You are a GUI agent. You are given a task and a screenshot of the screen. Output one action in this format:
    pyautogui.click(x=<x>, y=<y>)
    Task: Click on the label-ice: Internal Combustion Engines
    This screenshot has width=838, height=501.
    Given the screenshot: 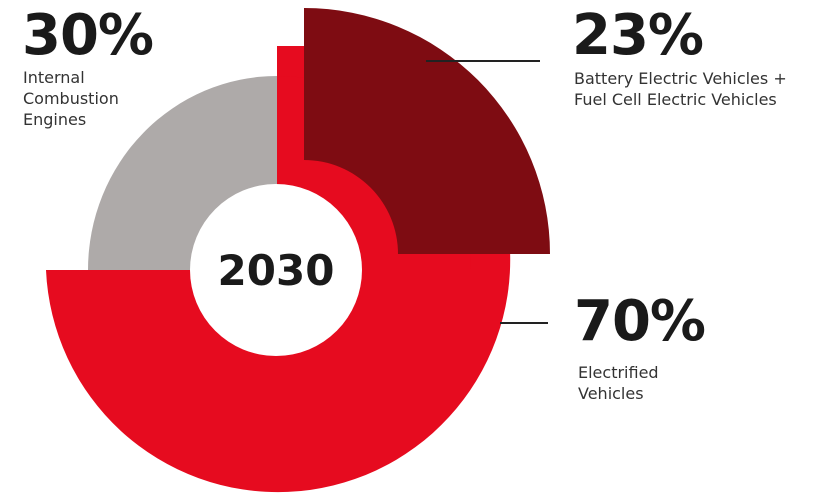 What is the action you would take?
    pyautogui.click(x=71, y=98)
    